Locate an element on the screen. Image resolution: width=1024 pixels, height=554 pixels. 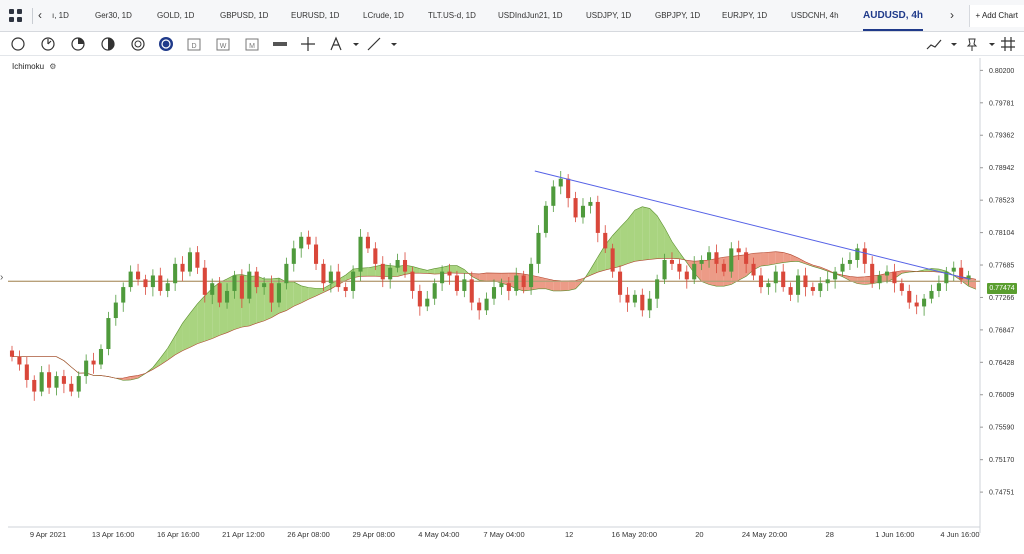
x-tick-label: 16 Apr 16:00 is located at coordinates (178, 534).